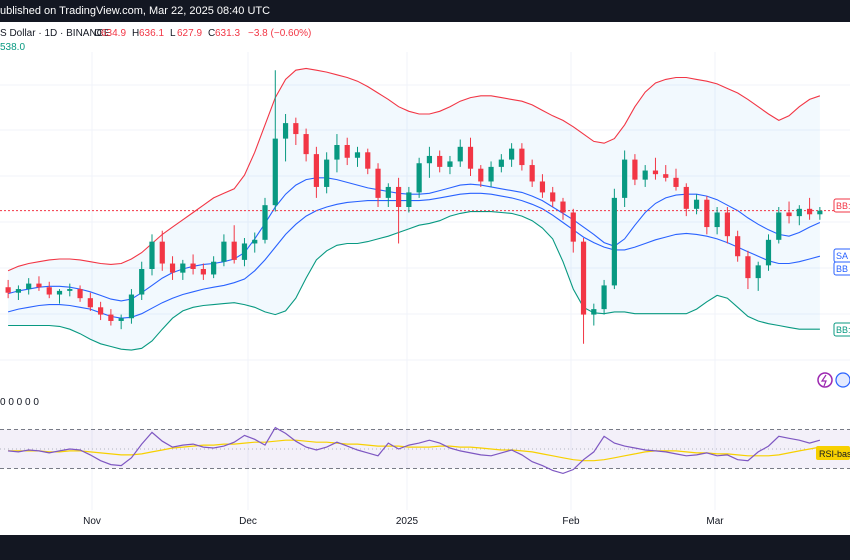 This screenshot has height=560, width=850. Describe the element at coordinates (842, 269) in the screenshot. I see `price-tag-label: BB` at that location.